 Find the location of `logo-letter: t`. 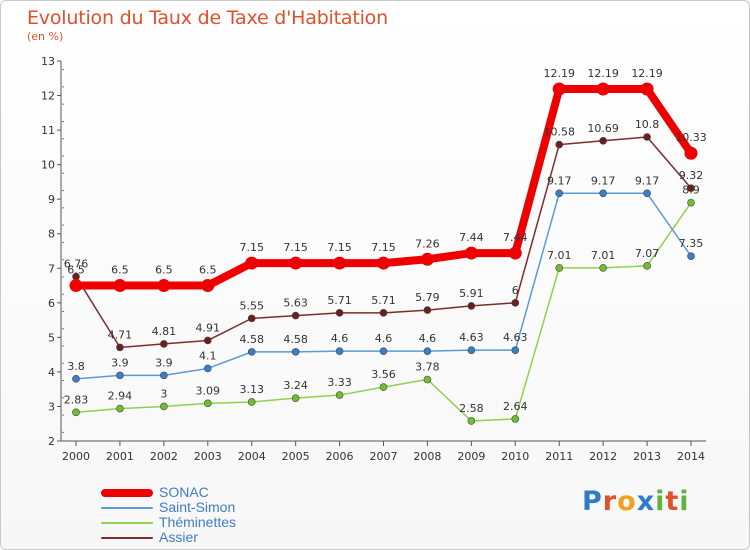

logo-letter: t is located at coordinates (672, 501).